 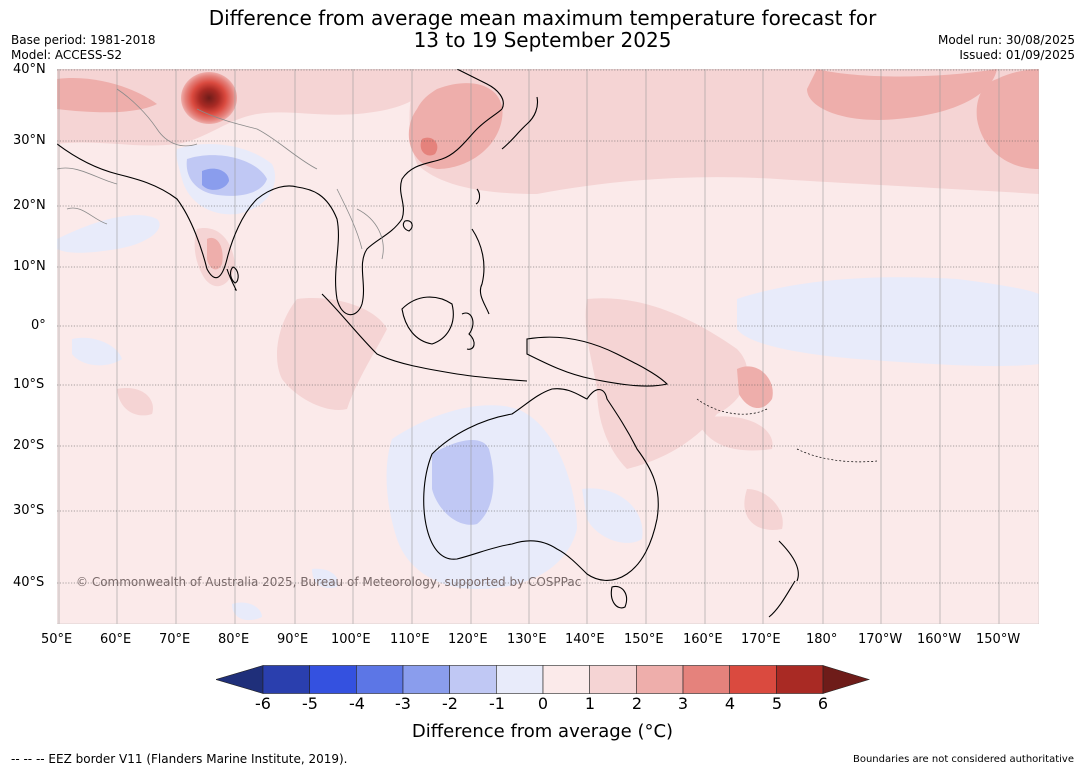 What do you see at coordinates (703, 639) in the screenshot?
I see `lon-label: 160°E` at bounding box center [703, 639].